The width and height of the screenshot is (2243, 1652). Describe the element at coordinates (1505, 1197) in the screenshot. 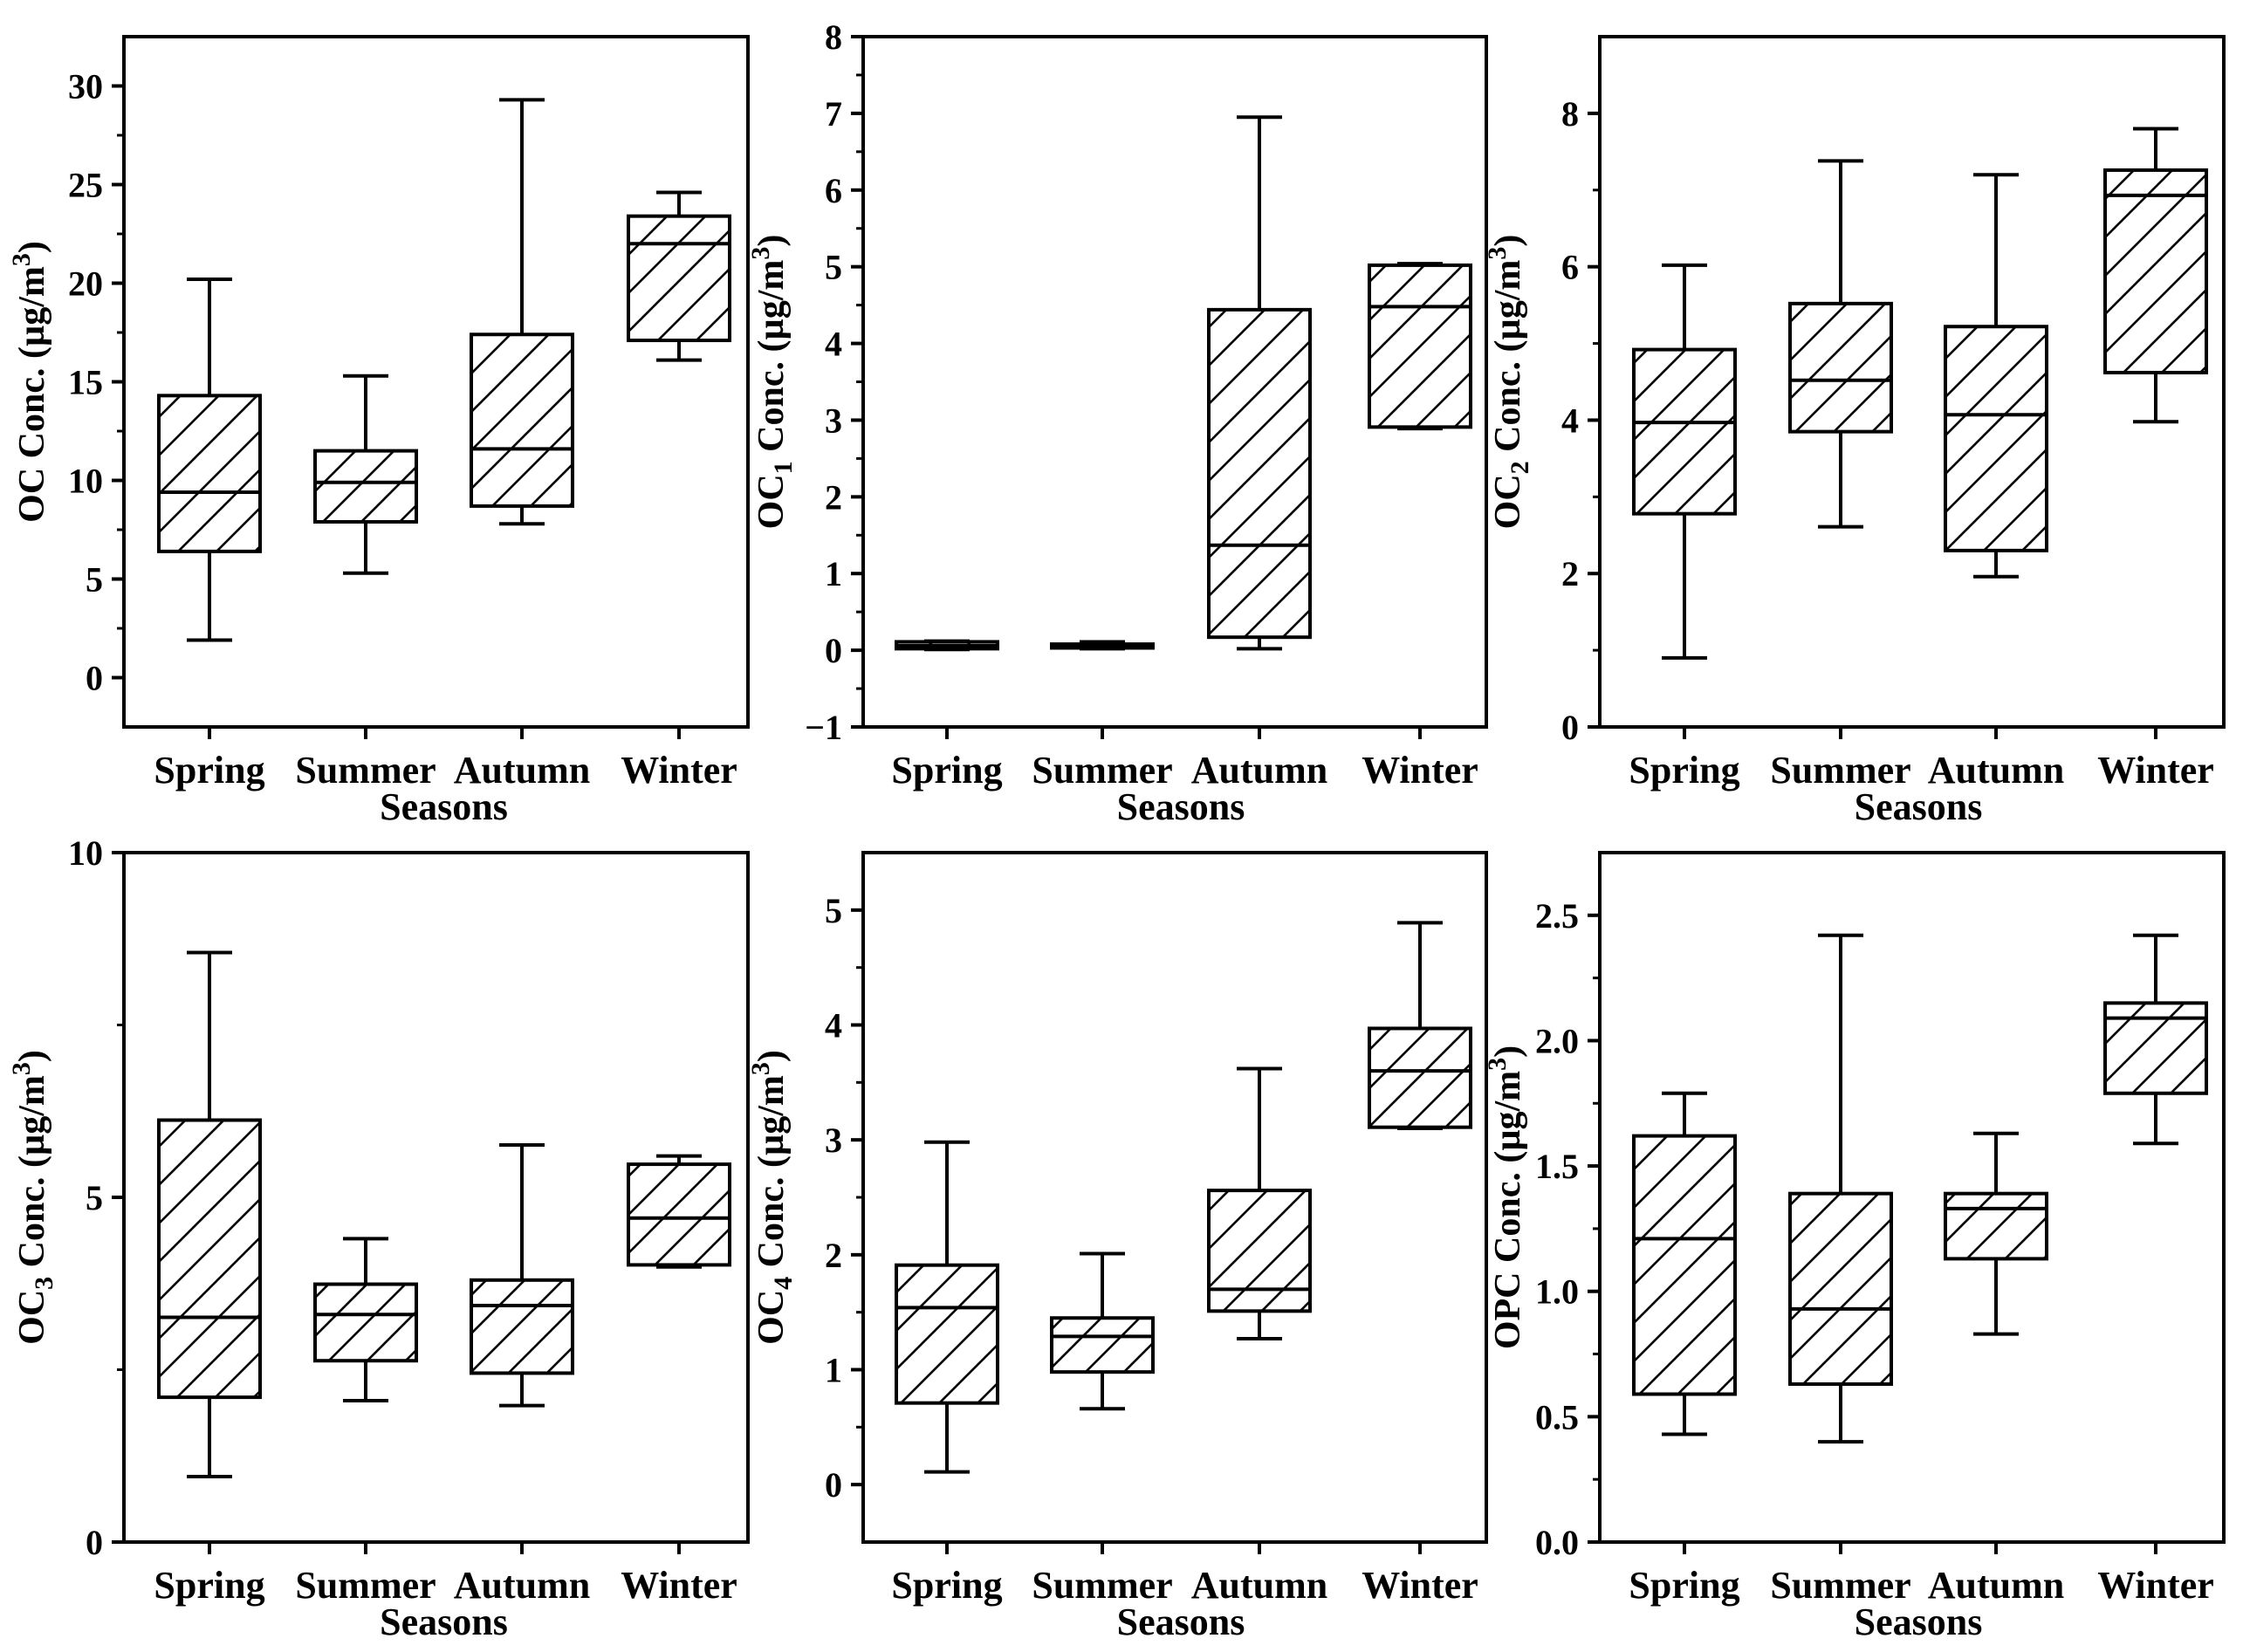

I see `y-axis-title: OPC Conc. (µg/m3)` at that location.